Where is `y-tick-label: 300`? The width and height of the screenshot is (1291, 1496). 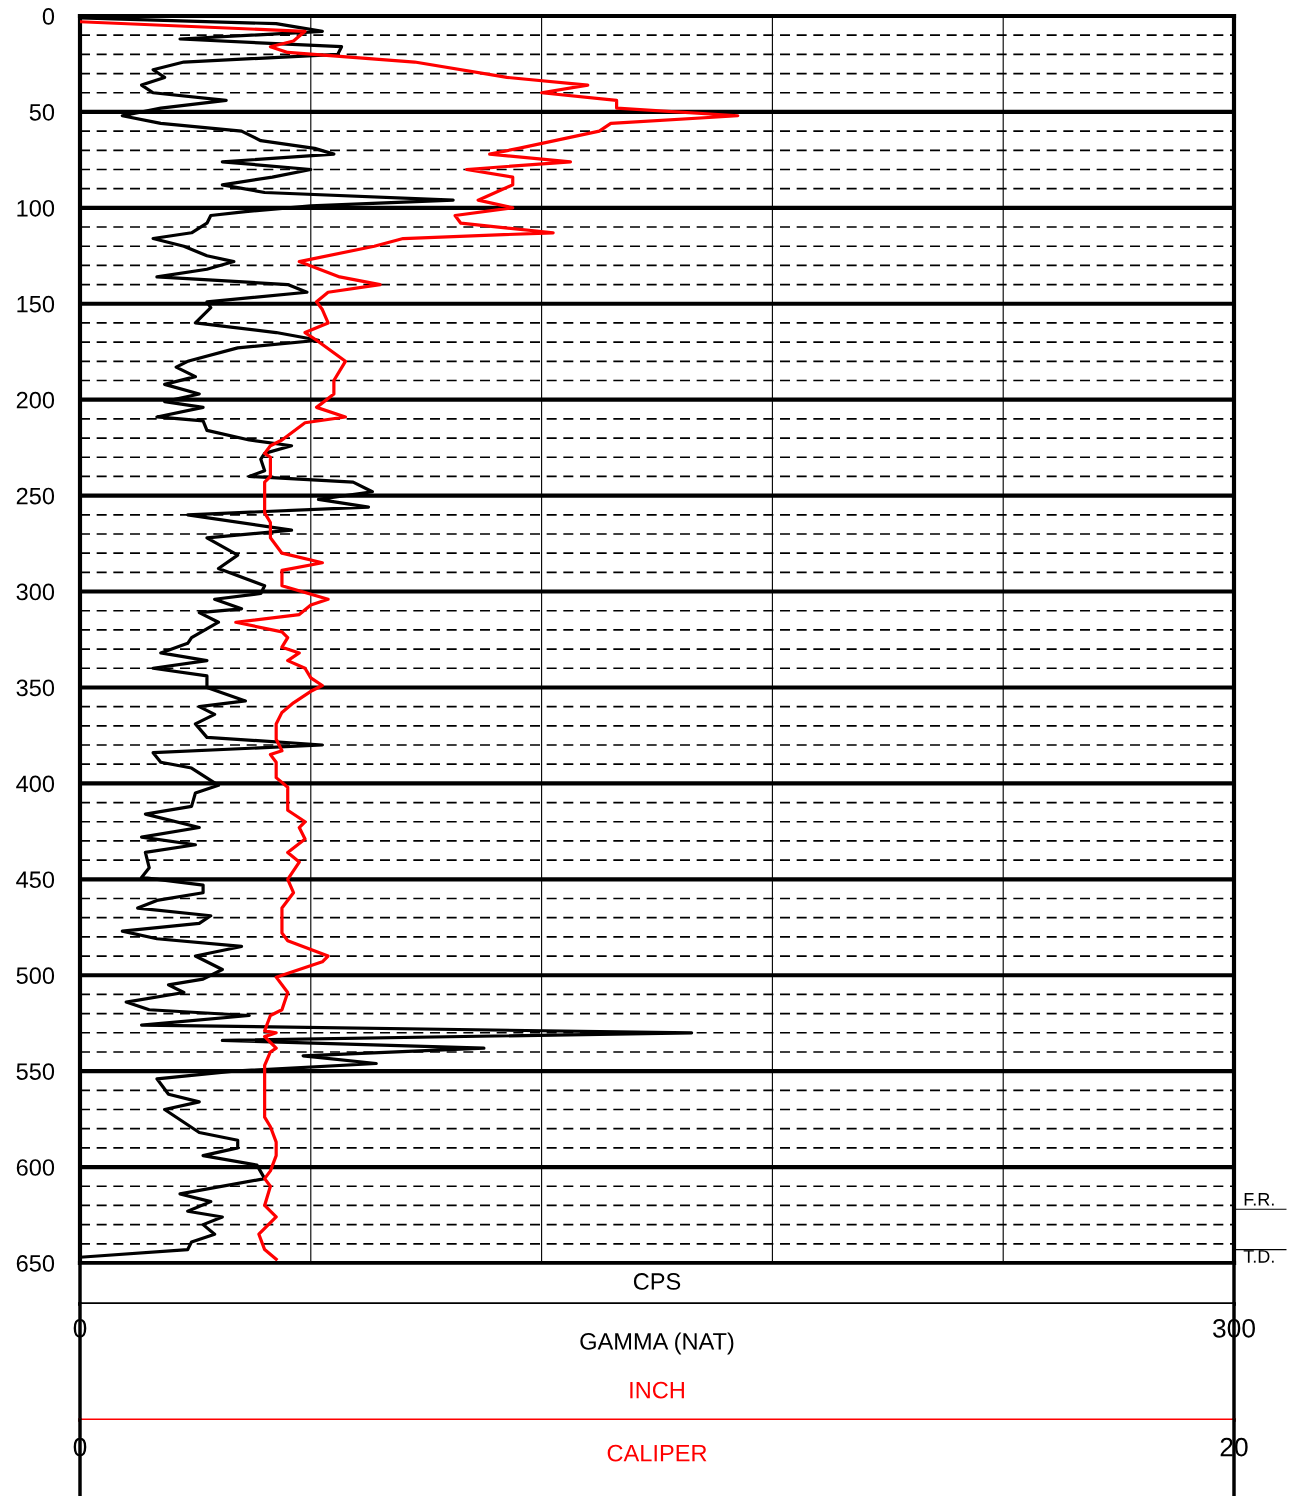 y-tick-label: 300 is located at coordinates (35, 592).